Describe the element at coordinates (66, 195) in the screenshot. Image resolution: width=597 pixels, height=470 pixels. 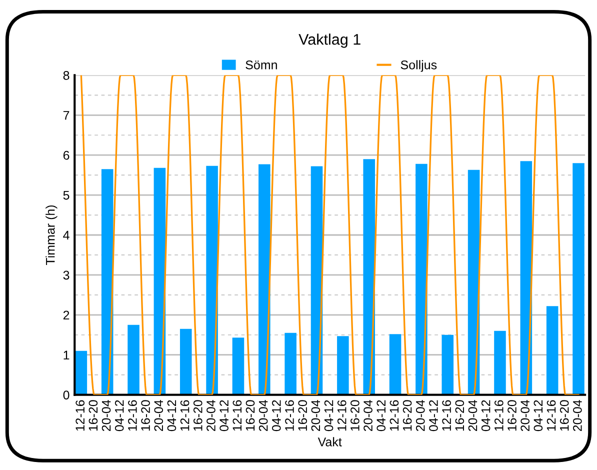
I see `y-tick-label: 5` at that location.